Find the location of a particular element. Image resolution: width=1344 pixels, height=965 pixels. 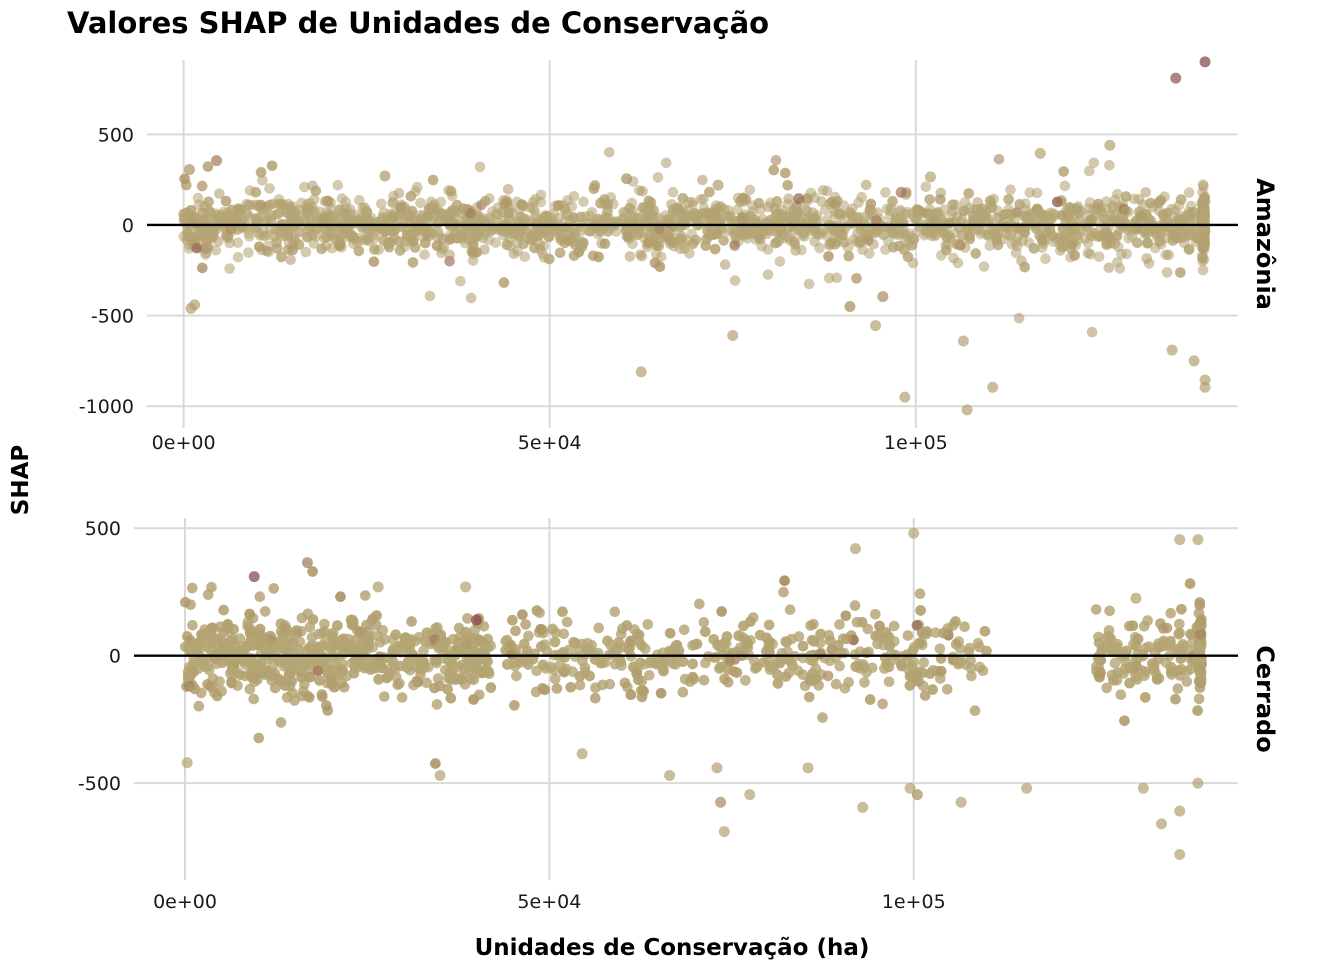

facet-strip-label: Amazônia is located at coordinates (1265, 244).